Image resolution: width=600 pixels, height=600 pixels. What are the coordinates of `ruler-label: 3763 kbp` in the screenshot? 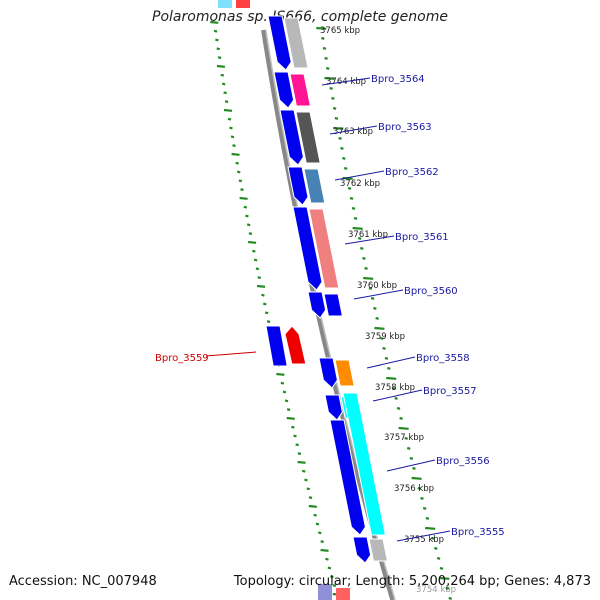 It's located at (353, 132).